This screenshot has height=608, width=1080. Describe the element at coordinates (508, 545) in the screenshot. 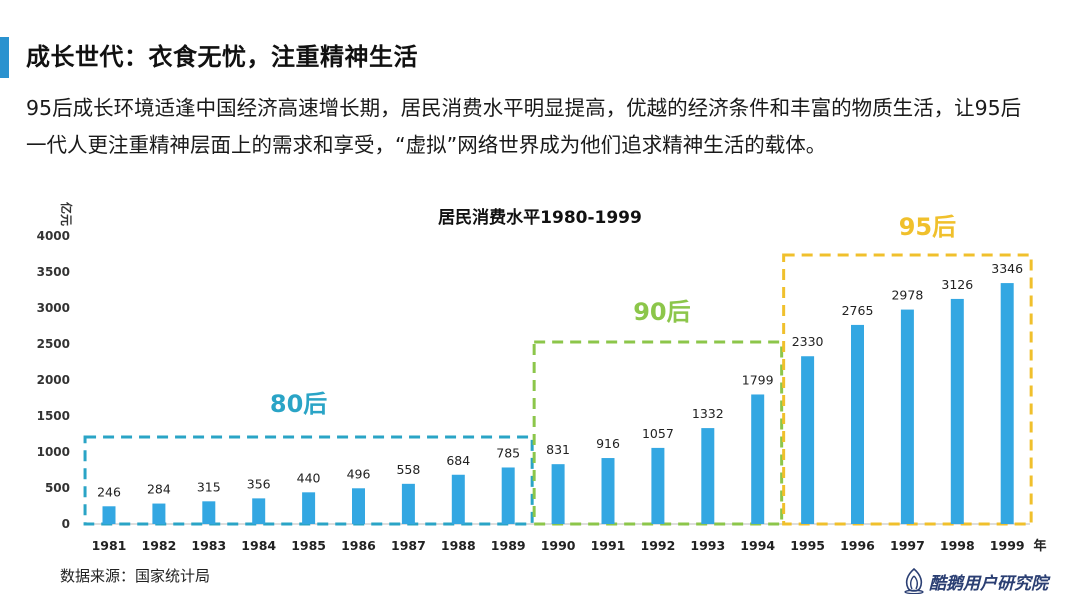

I see `x-tick-label: 1989` at that location.